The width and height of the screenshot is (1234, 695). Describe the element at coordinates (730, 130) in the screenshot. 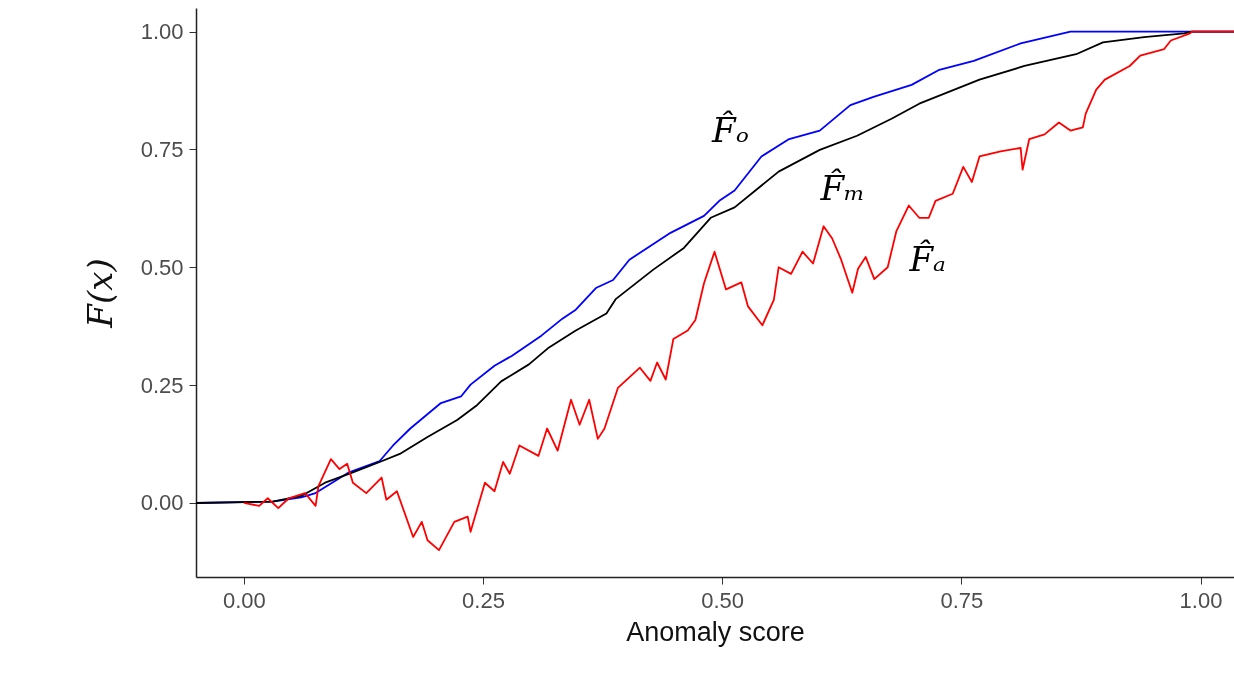

I see `series-label: F̂ₒ` at that location.